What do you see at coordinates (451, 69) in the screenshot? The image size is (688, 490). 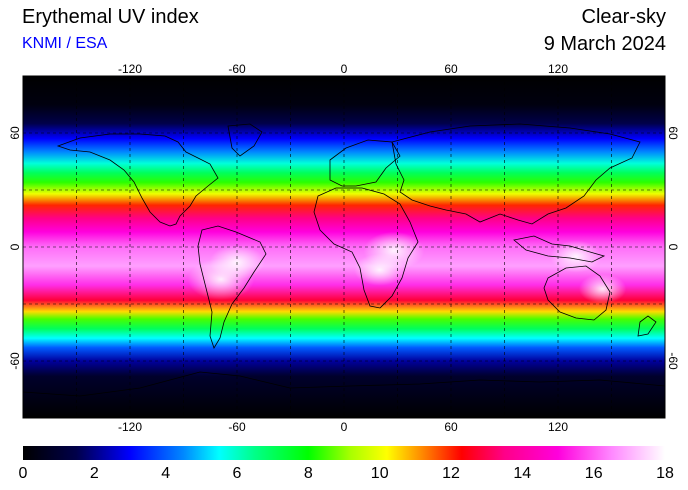 I see `lon-tick-top-3: 60` at bounding box center [451, 69].